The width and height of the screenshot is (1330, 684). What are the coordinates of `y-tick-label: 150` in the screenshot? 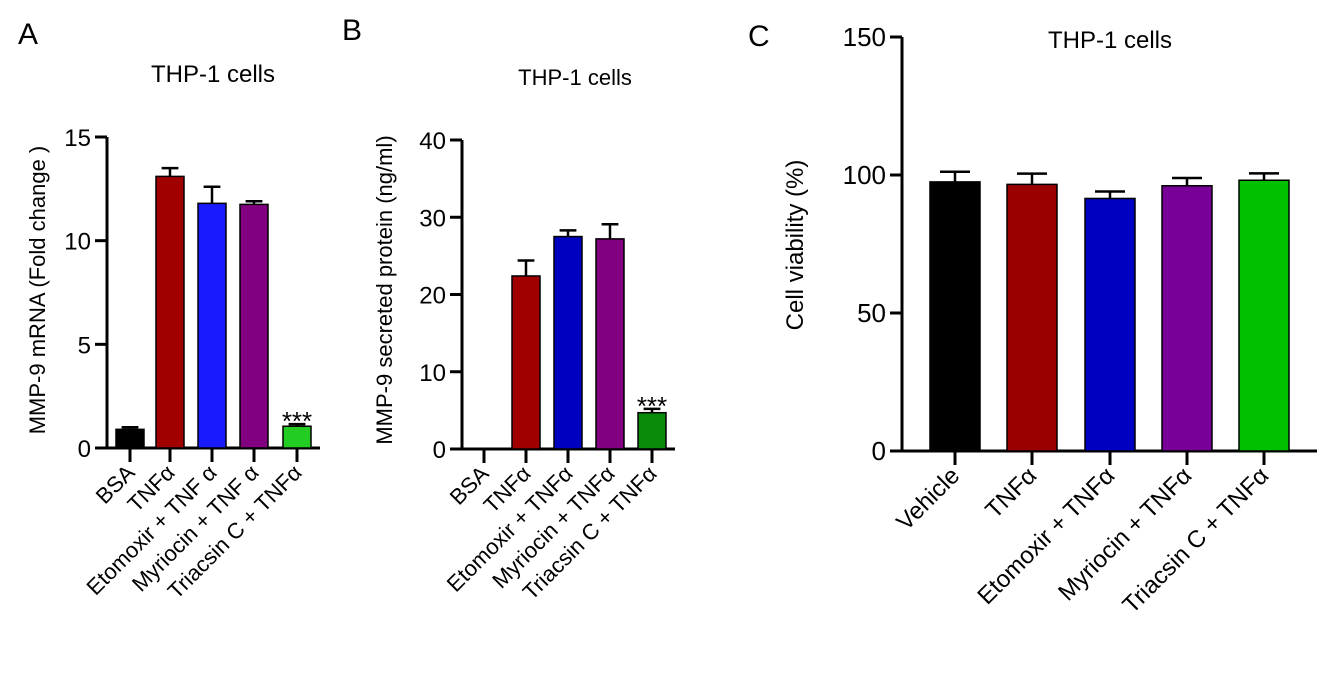 It's located at (864, 37).